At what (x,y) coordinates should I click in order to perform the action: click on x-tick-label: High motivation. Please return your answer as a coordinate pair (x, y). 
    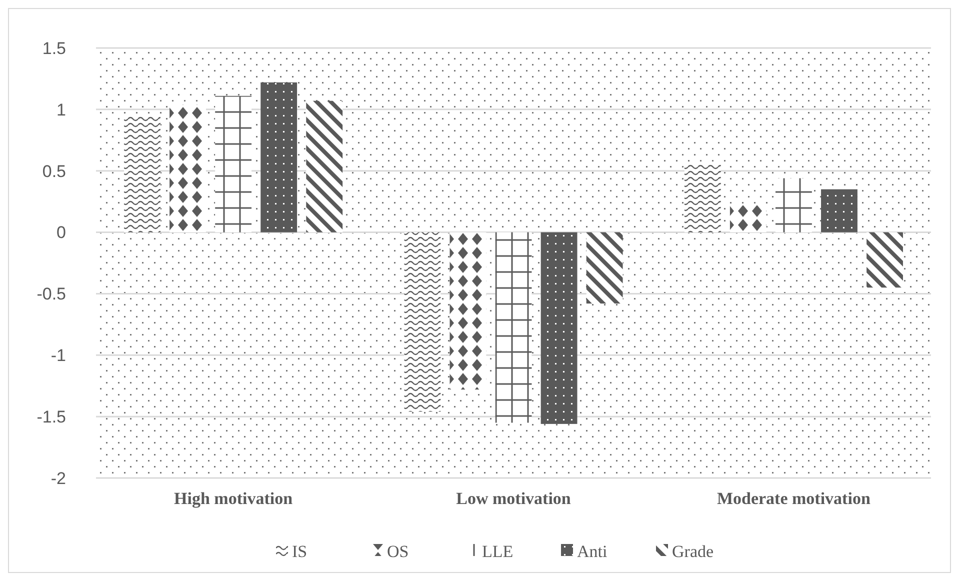
    Looking at the image, I should click on (234, 498).